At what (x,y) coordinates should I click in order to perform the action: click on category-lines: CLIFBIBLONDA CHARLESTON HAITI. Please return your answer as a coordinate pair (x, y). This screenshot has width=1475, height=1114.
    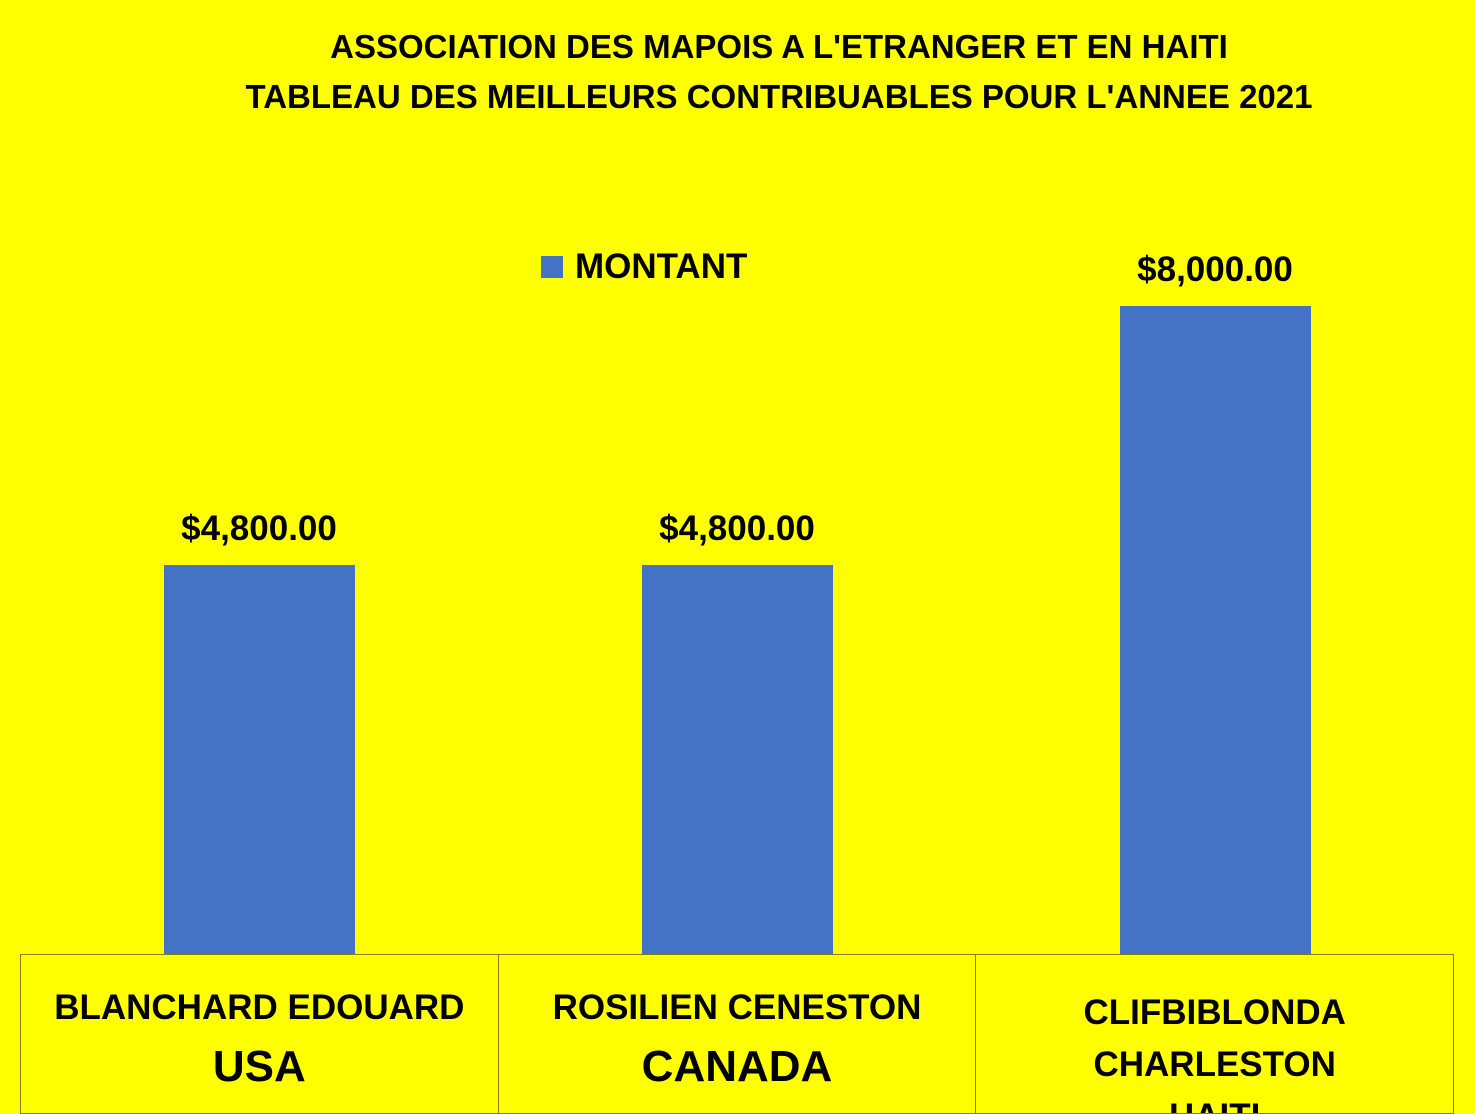
    Looking at the image, I should click on (1214, 1050).